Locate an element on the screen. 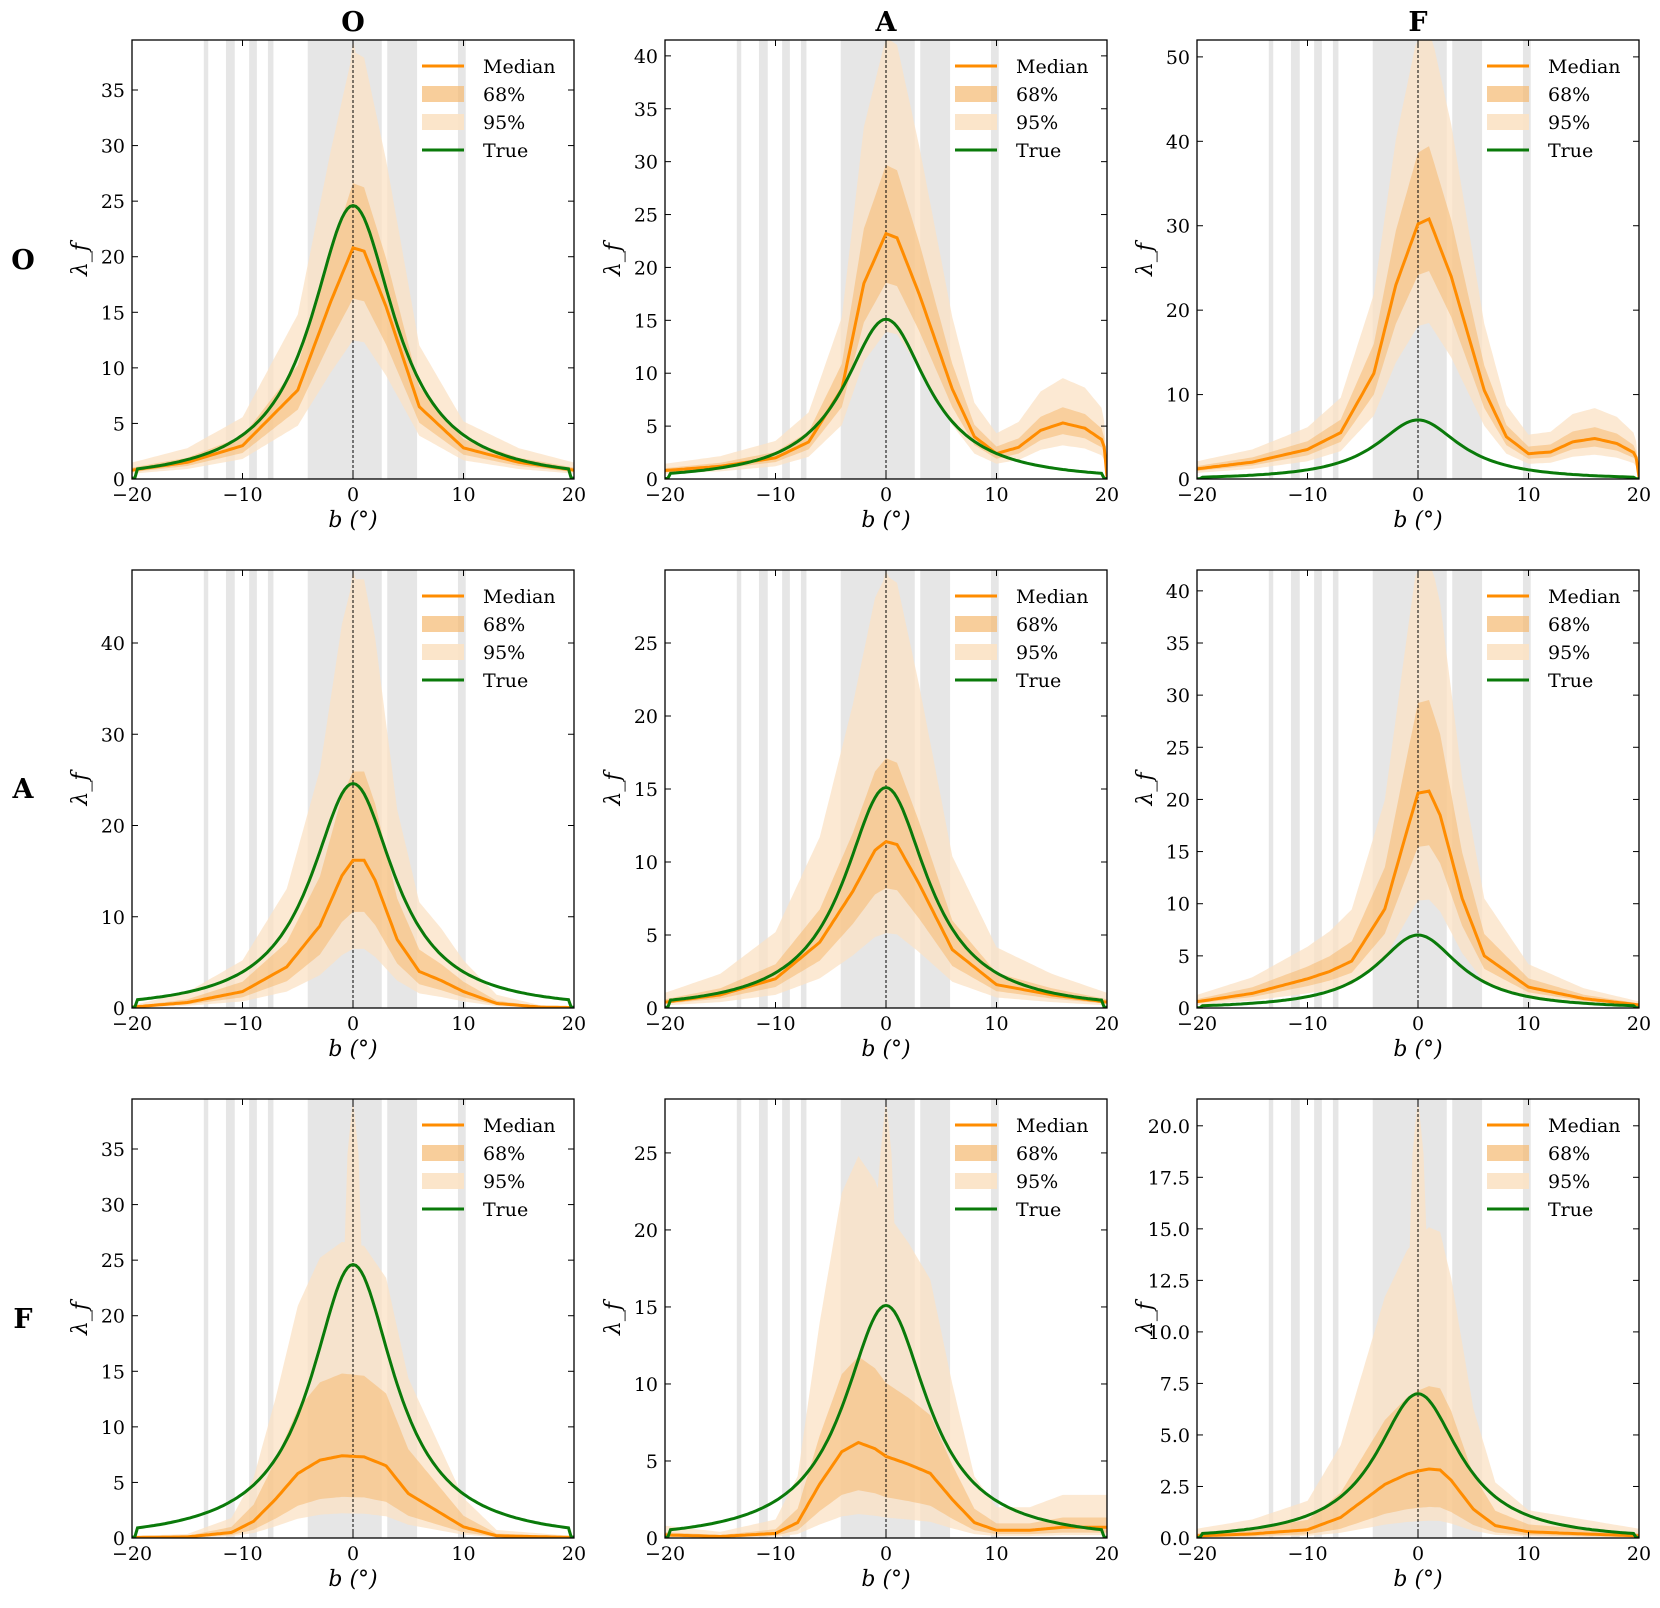 Image resolution: width=1660 pixels, height=1608 pixels. col-title-f: F is located at coordinates (1417, 22).